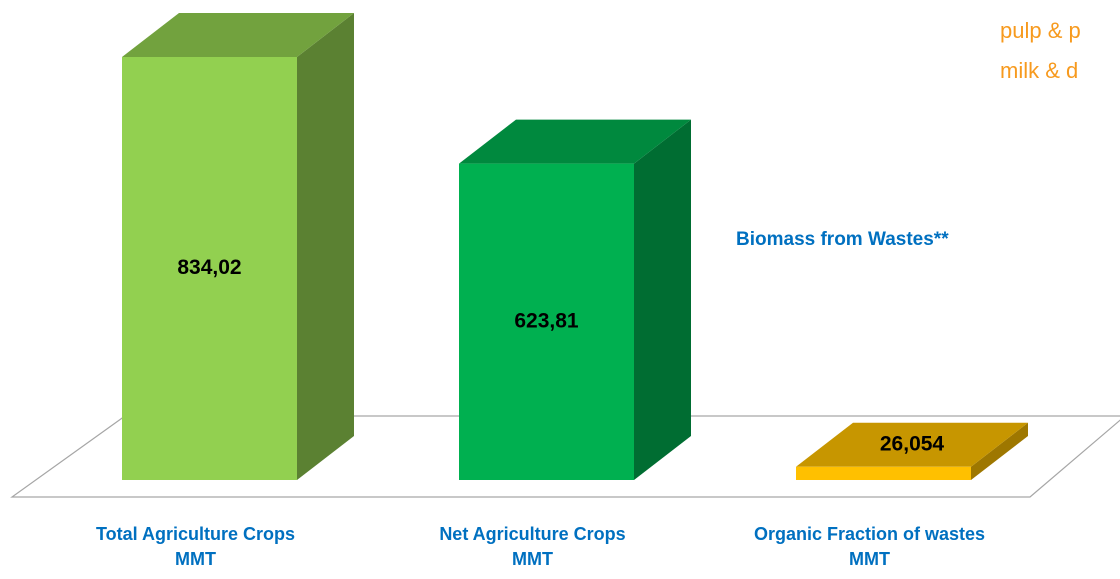 This screenshot has height=579, width=1120. Describe the element at coordinates (195, 546) in the screenshot. I see `x-tick-label: Total Agriculture Crops MMT` at that location.